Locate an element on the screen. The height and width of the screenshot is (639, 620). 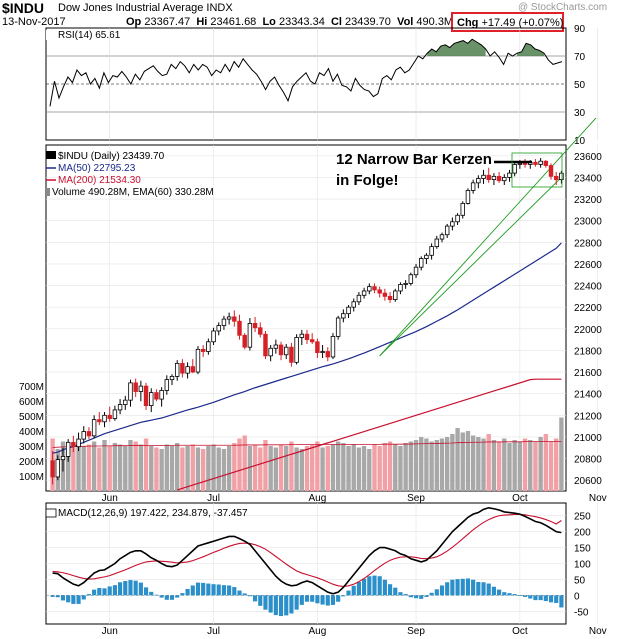
price-tick-label: 23200 is located at coordinates (588, 200).